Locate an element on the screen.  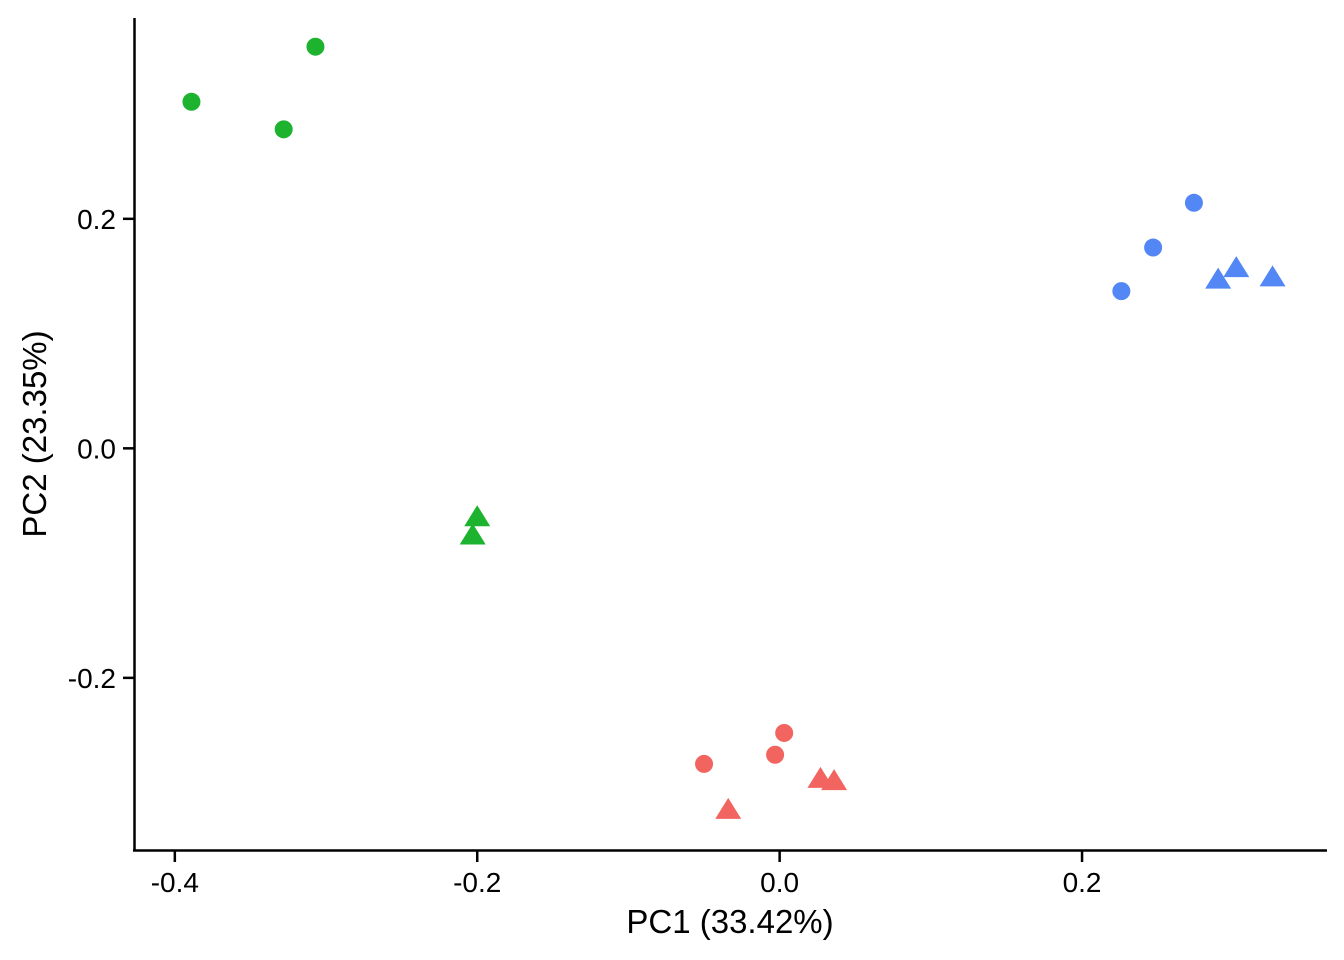
x-ticks: -0.4 -0.2 0.0 0.2 is located at coordinates (626, 874).